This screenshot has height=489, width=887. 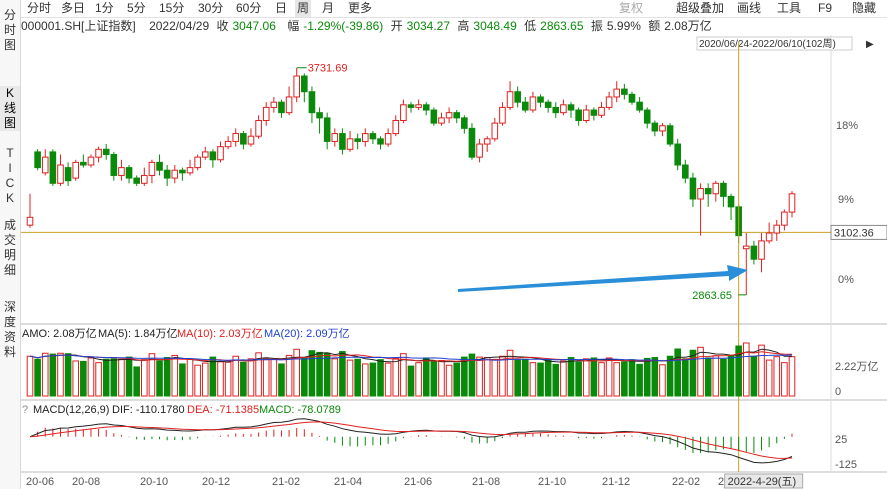 I want to click on tools-button: 工具, so click(x=789, y=8).